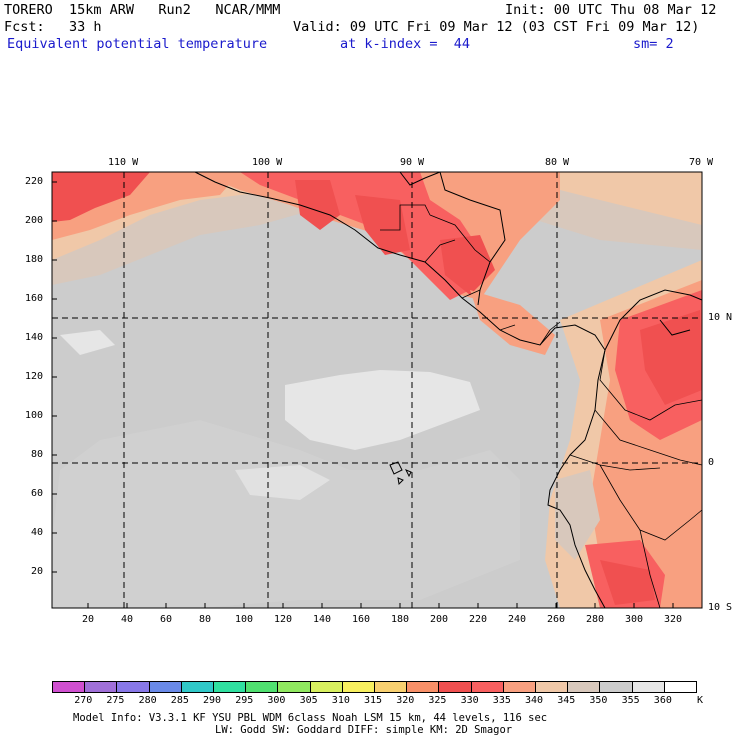 This screenshot has height=740, width=740. I want to click on colorbar-label: 285, so click(179, 700).